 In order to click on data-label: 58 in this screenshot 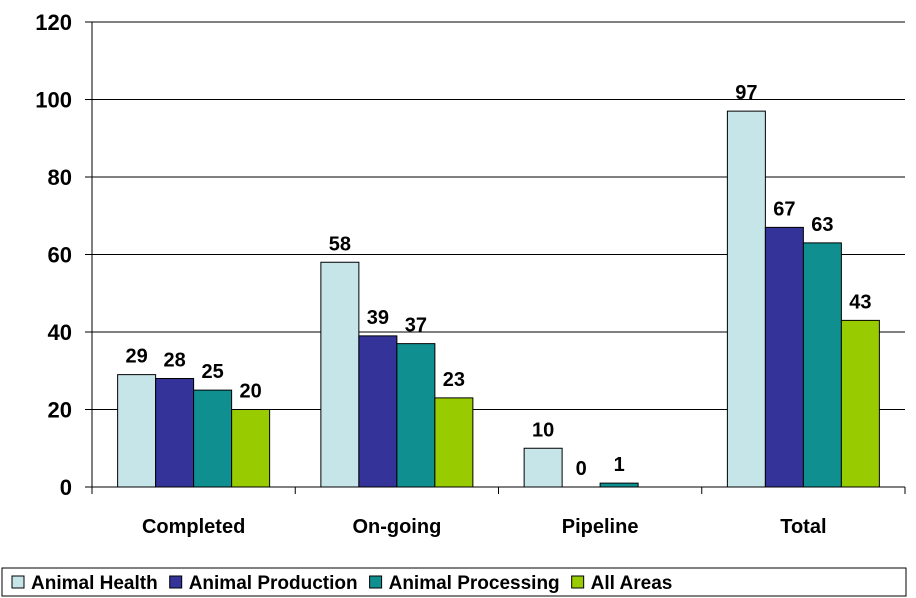, I will do `click(340, 244)`.